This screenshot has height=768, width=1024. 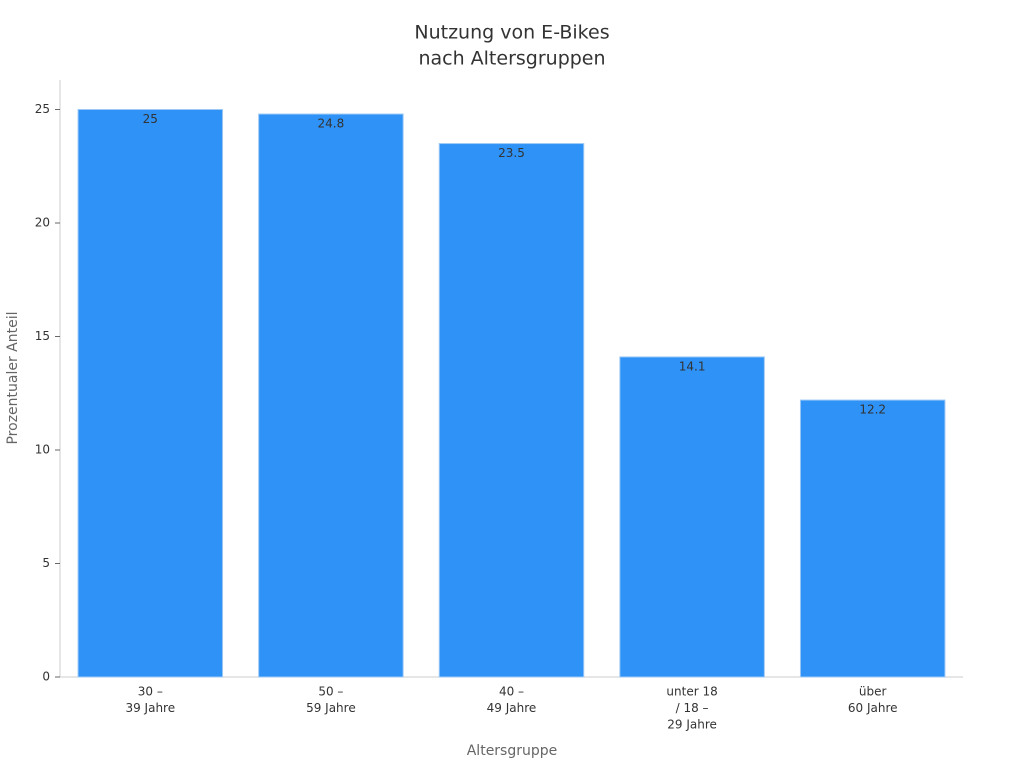 I want to click on x-tick-label: 40 –, so click(x=511, y=692).